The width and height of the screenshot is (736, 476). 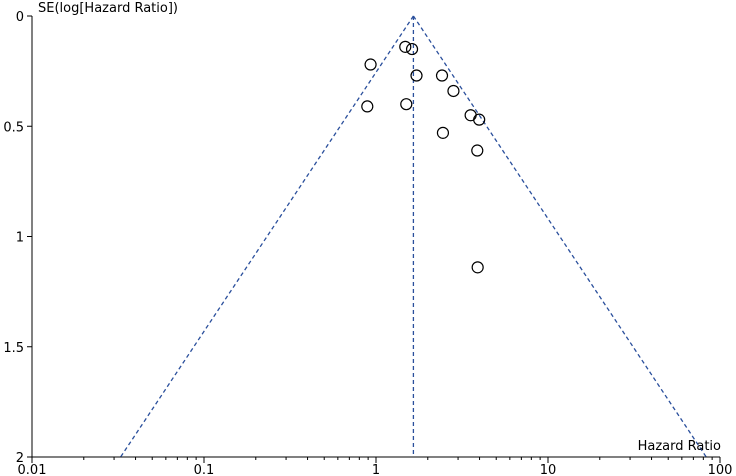 What do you see at coordinates (20, 458) in the screenshot?
I see `y-tick-label: 2` at bounding box center [20, 458].